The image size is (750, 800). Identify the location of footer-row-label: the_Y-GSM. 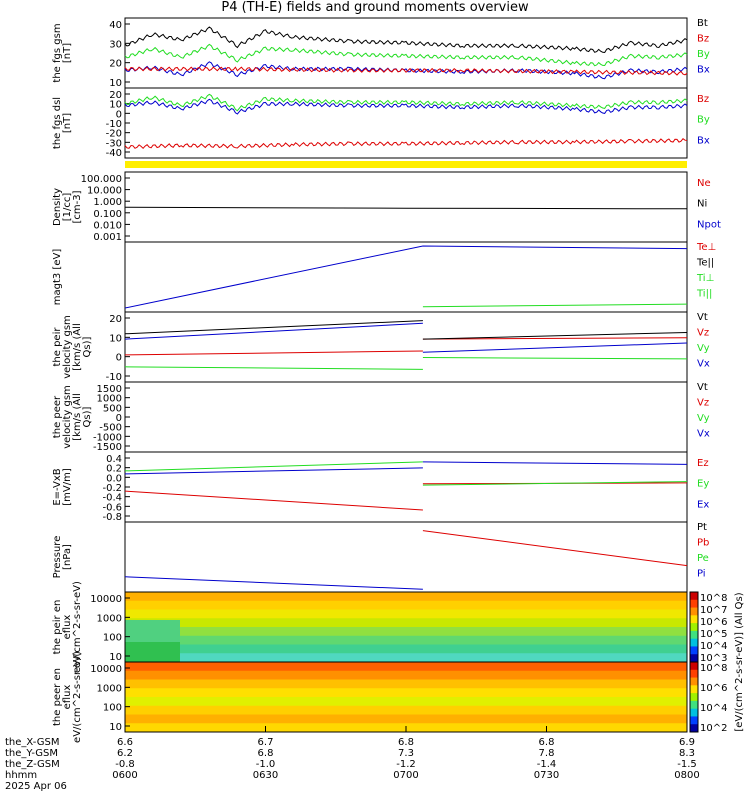
(31, 753).